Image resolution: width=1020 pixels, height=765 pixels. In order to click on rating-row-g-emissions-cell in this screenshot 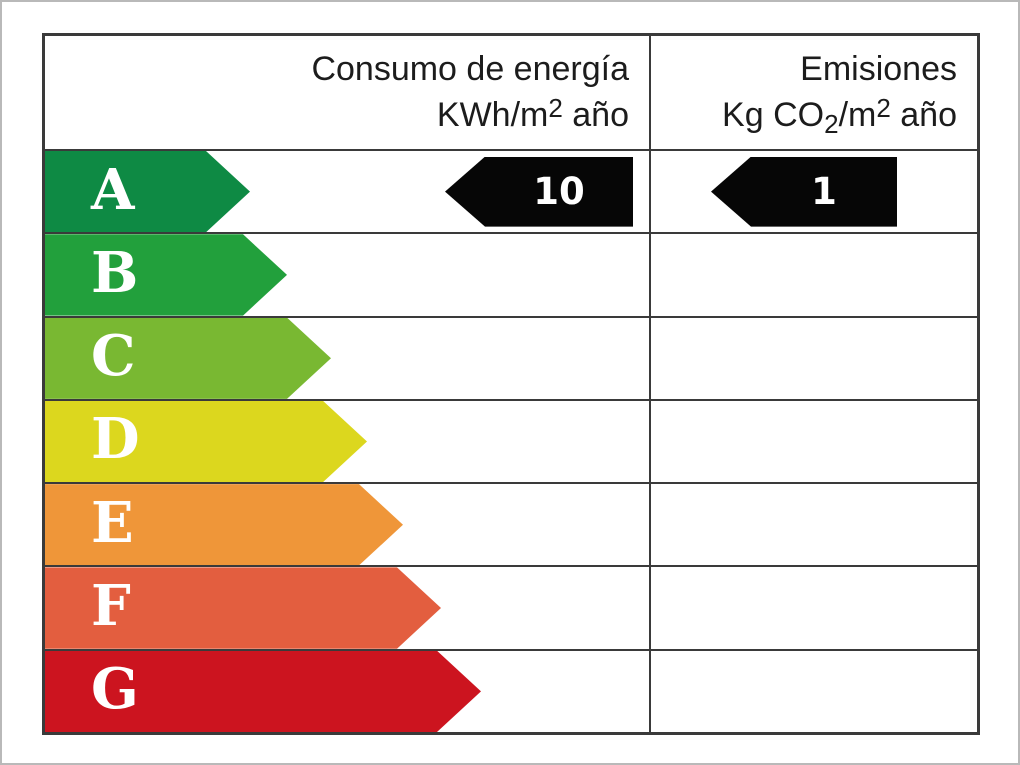, I will do `click(814, 691)`.